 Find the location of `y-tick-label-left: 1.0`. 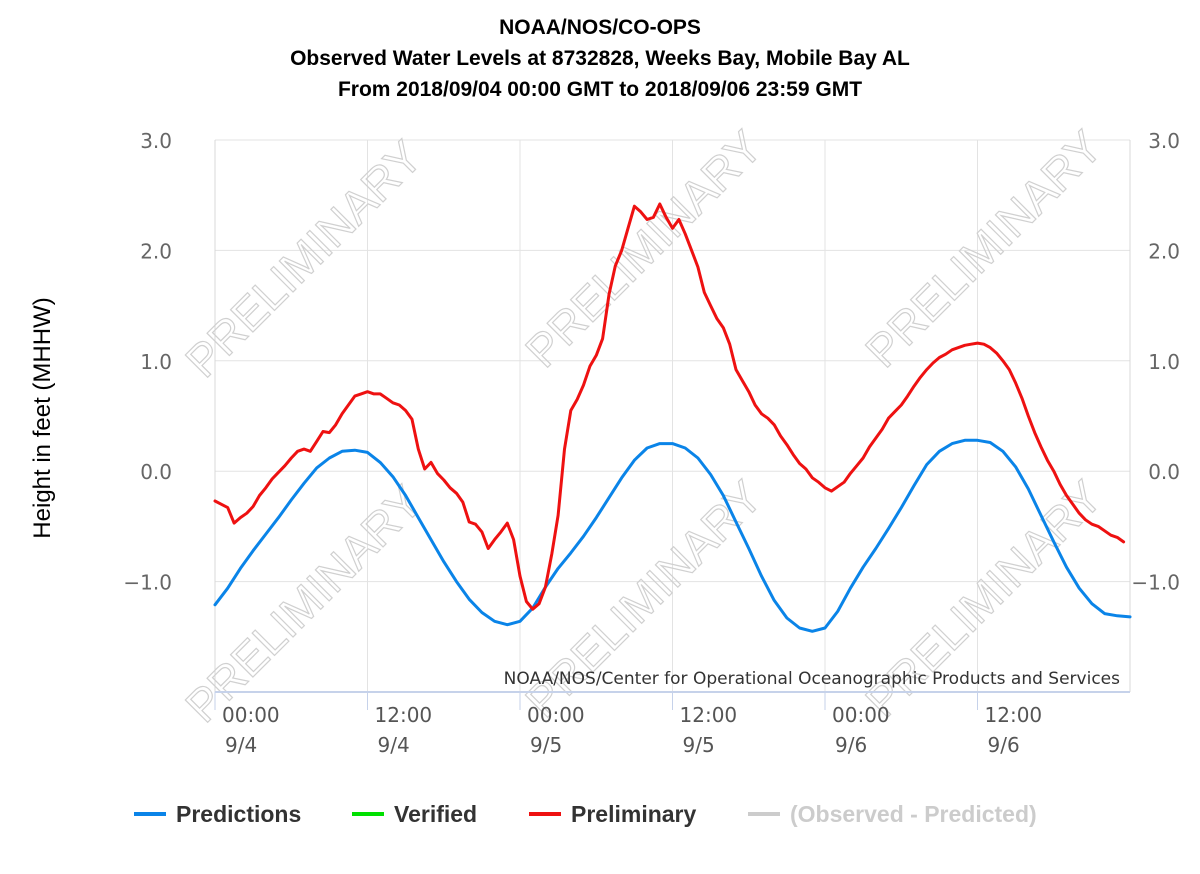

y-tick-label-left: 1.0 is located at coordinates (156, 362).